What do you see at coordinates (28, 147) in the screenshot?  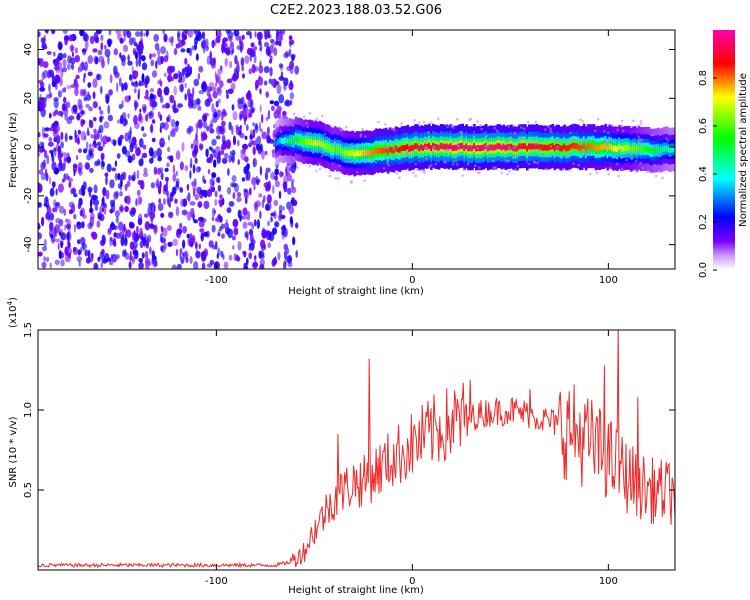 I see `y-tick-label: 0` at bounding box center [28, 147].